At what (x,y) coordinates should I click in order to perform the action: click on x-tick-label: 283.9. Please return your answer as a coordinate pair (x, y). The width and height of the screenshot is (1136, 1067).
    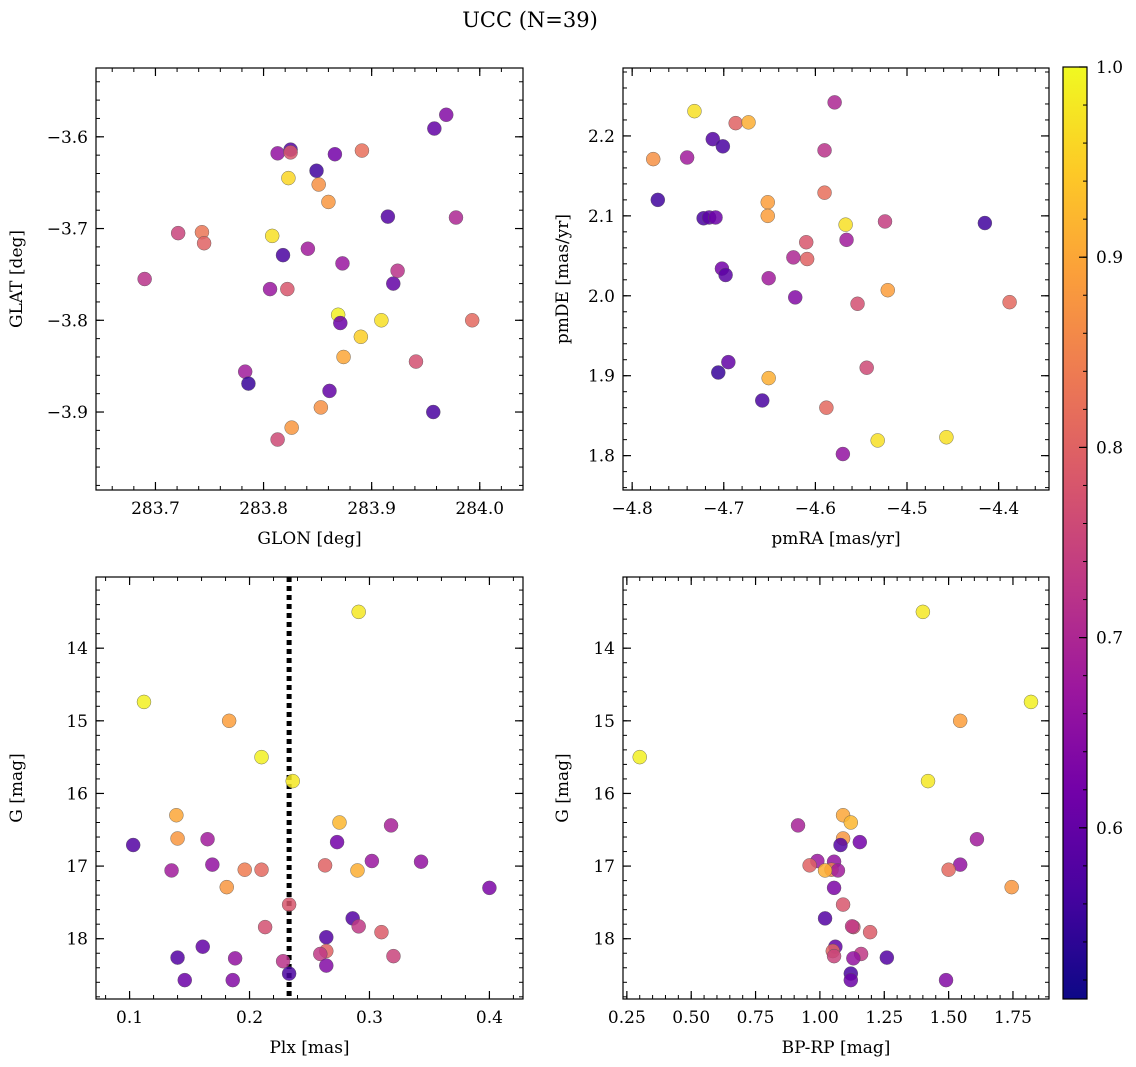
    Looking at the image, I should click on (371, 509).